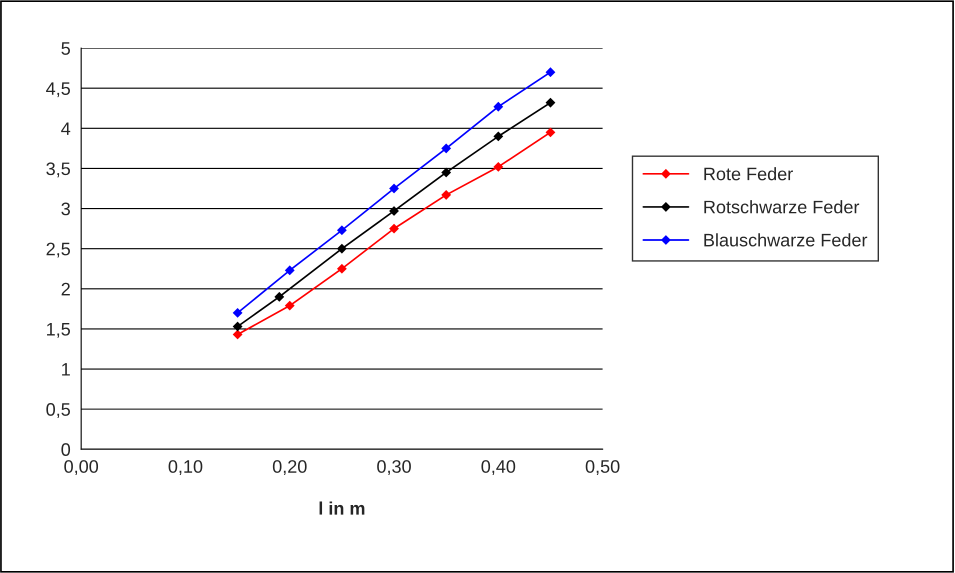 The width and height of the screenshot is (955, 573). What do you see at coordinates (786, 239) in the screenshot?
I see `legend-label: Blauschwarze Feder` at bounding box center [786, 239].